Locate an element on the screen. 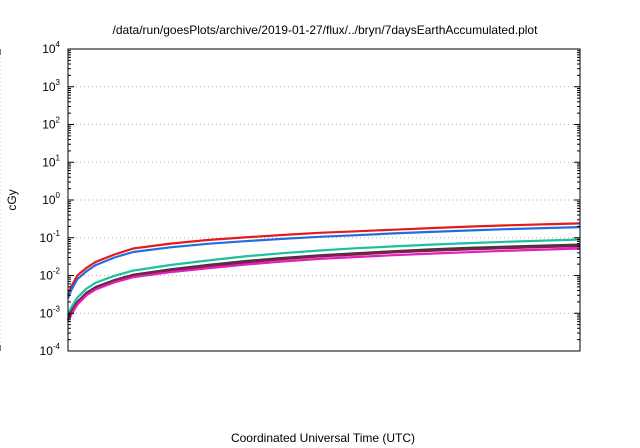  y-tick-label: 10³ is located at coordinates (51, 86).